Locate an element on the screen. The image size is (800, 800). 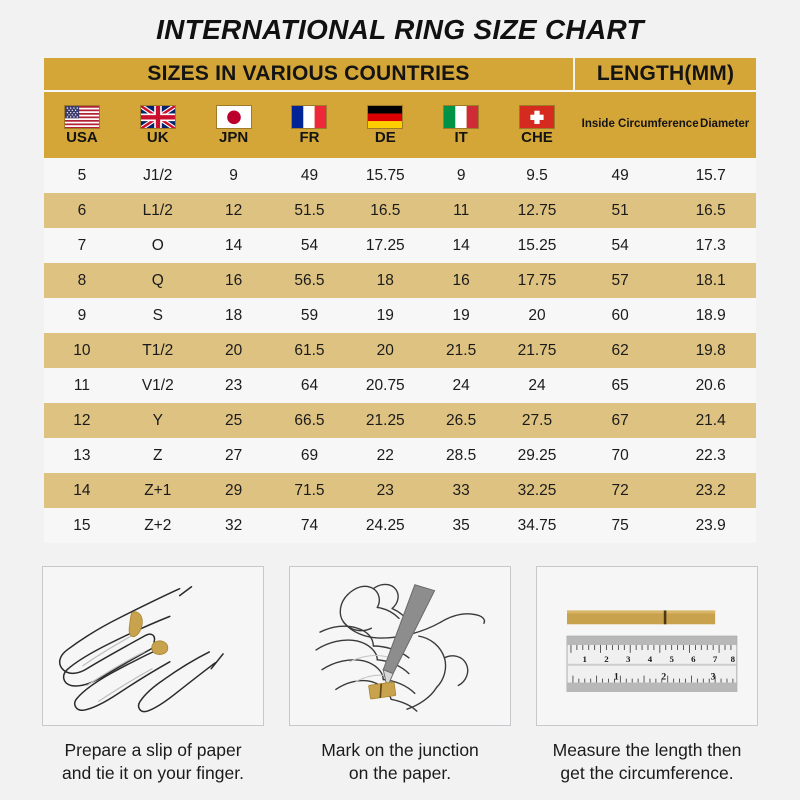
table-cell: 15 is located at coordinates (82, 525).